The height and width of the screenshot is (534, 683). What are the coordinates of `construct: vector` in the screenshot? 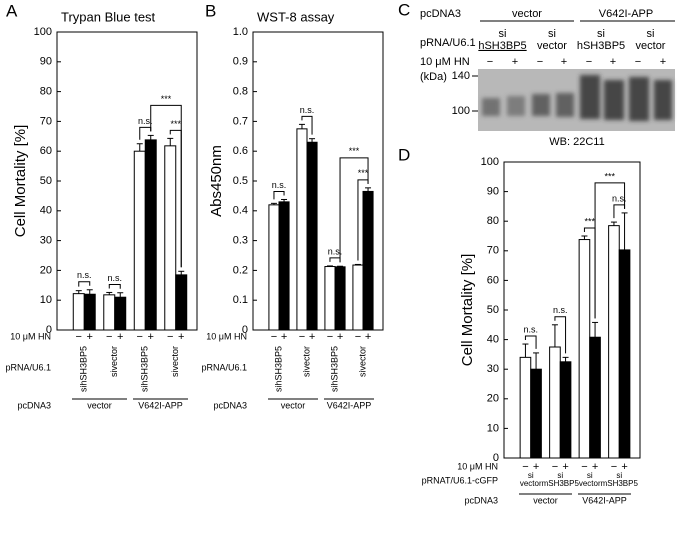 It's located at (527, 14).